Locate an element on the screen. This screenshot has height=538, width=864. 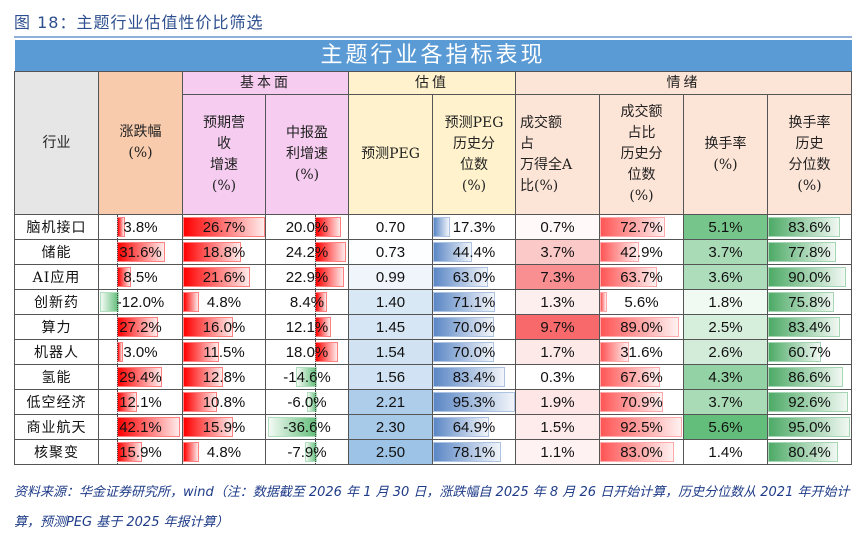
cell-turnover-share-pct: 92.5% is located at coordinates (641, 427).